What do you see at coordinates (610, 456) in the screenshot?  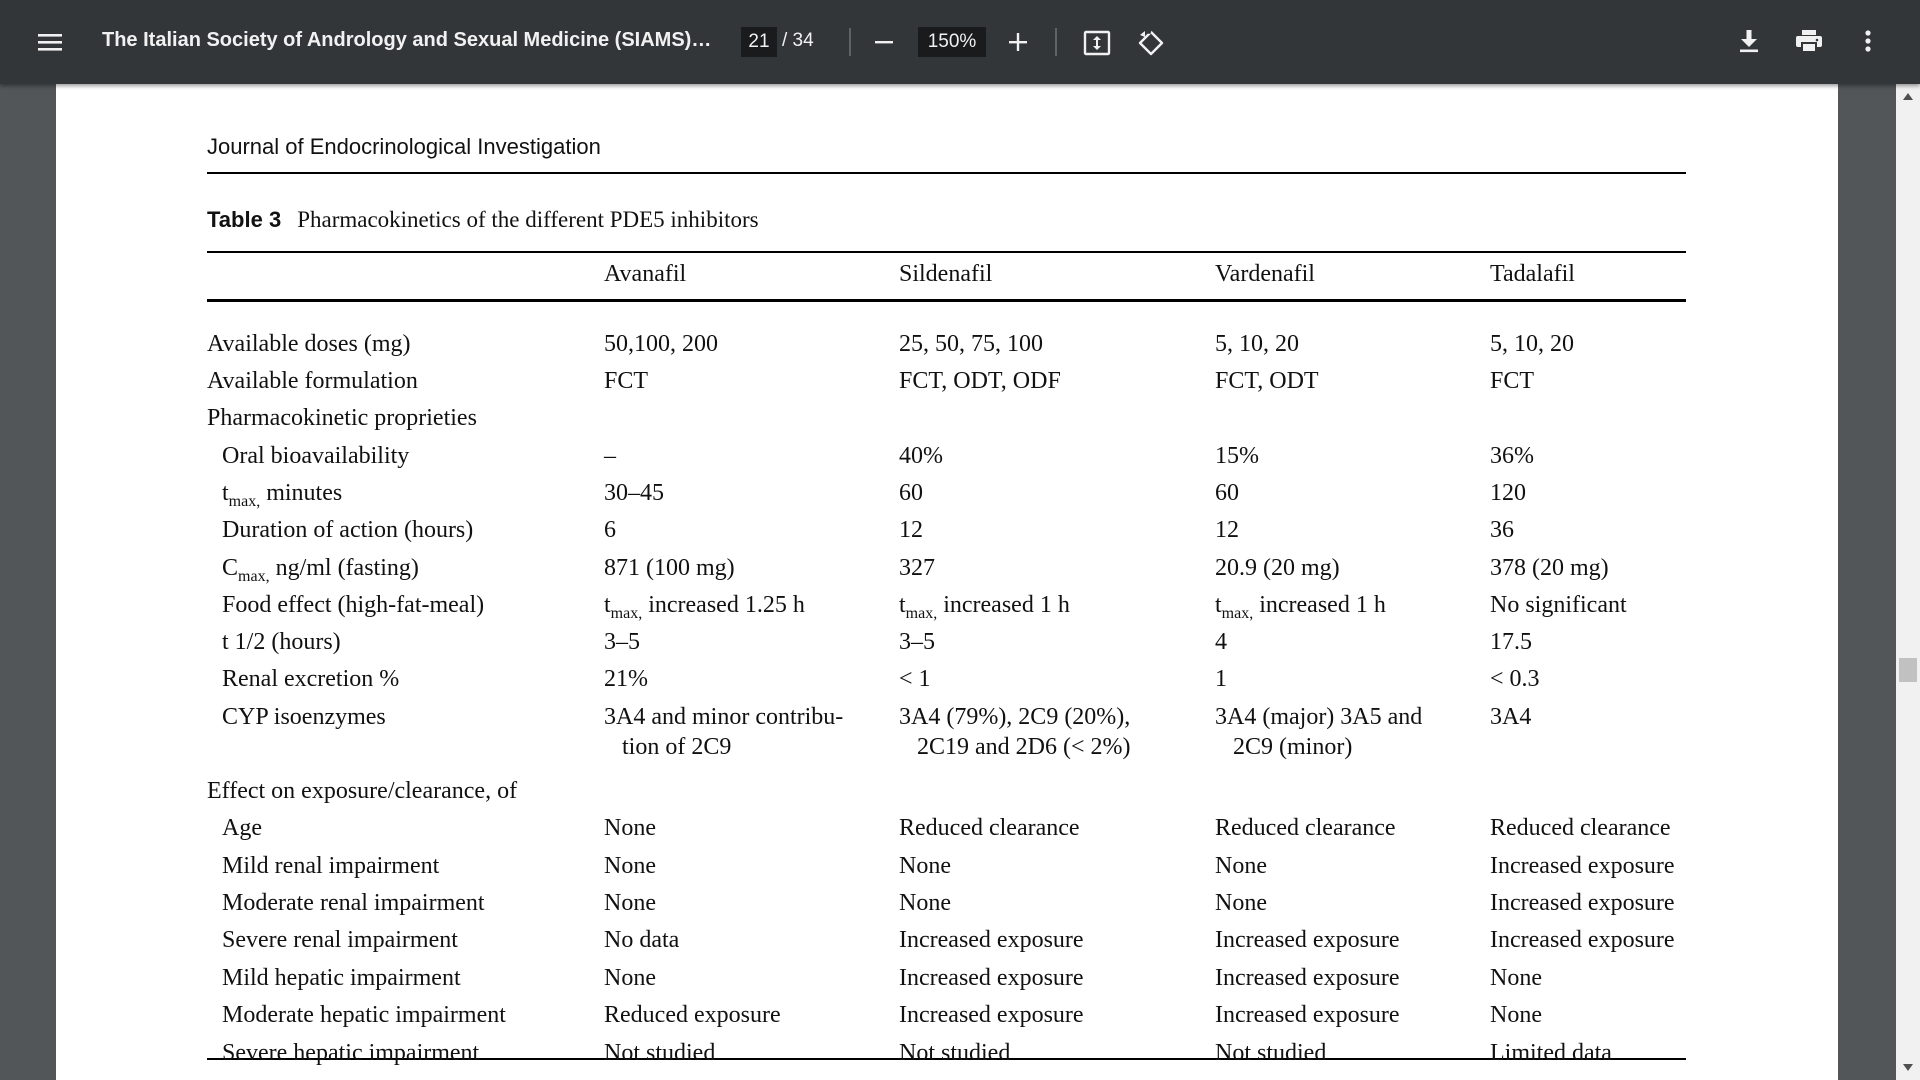 I see `table-cell: –` at bounding box center [610, 456].